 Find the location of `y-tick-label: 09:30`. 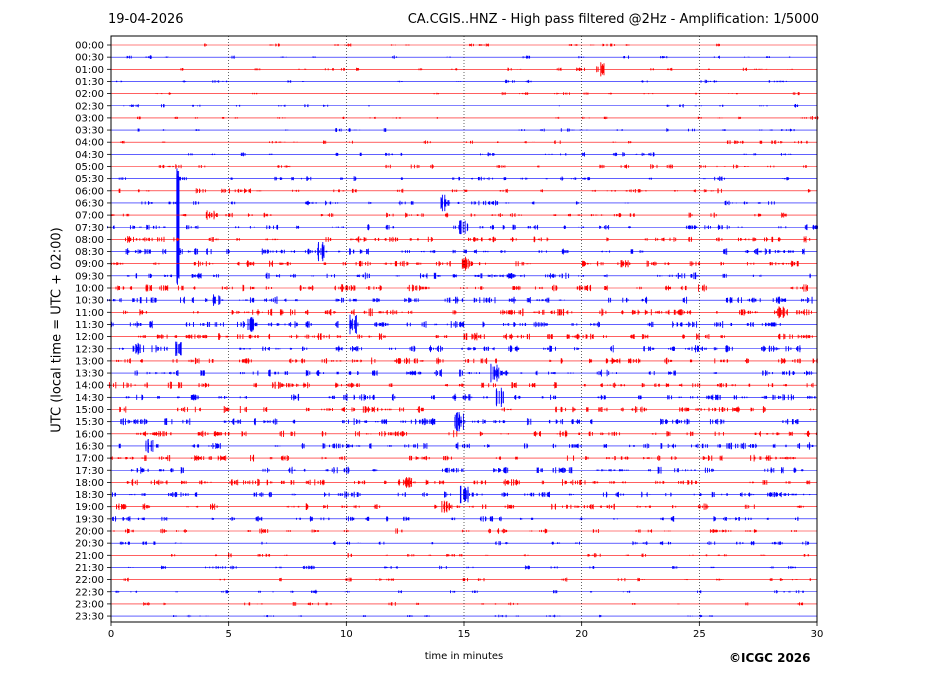

y-tick-label: 09:30 is located at coordinates (89, 276).